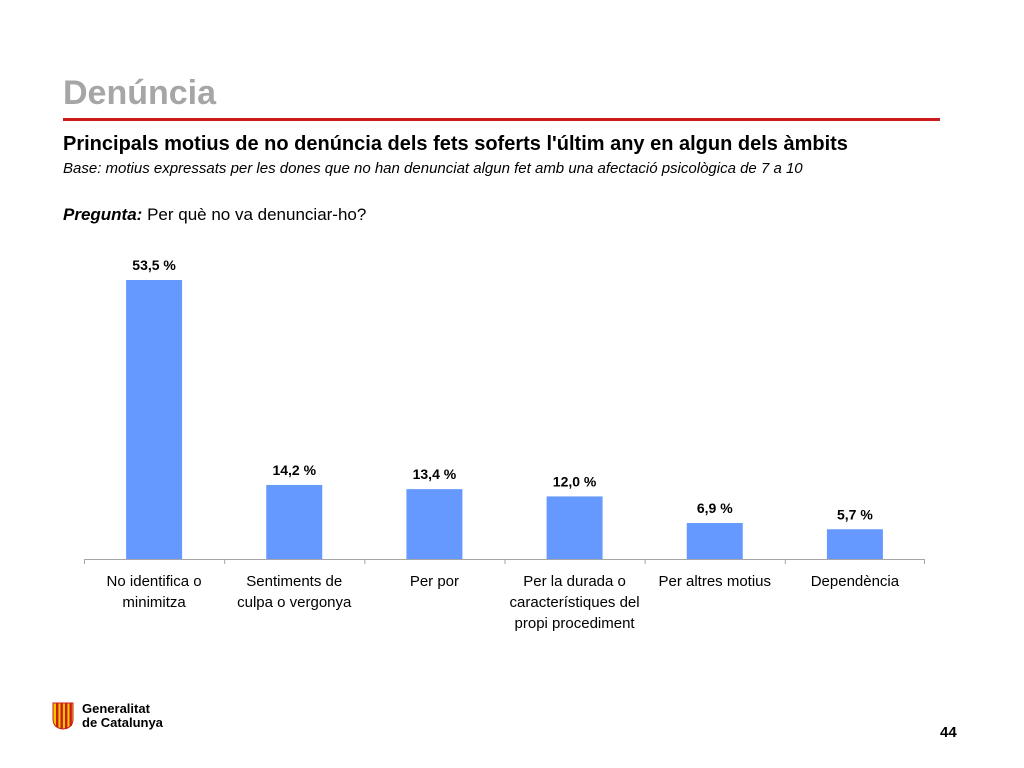 This screenshot has height=768, width=1024. Describe the element at coordinates (154, 602) in the screenshot. I see `category-label: minimitza` at that location.